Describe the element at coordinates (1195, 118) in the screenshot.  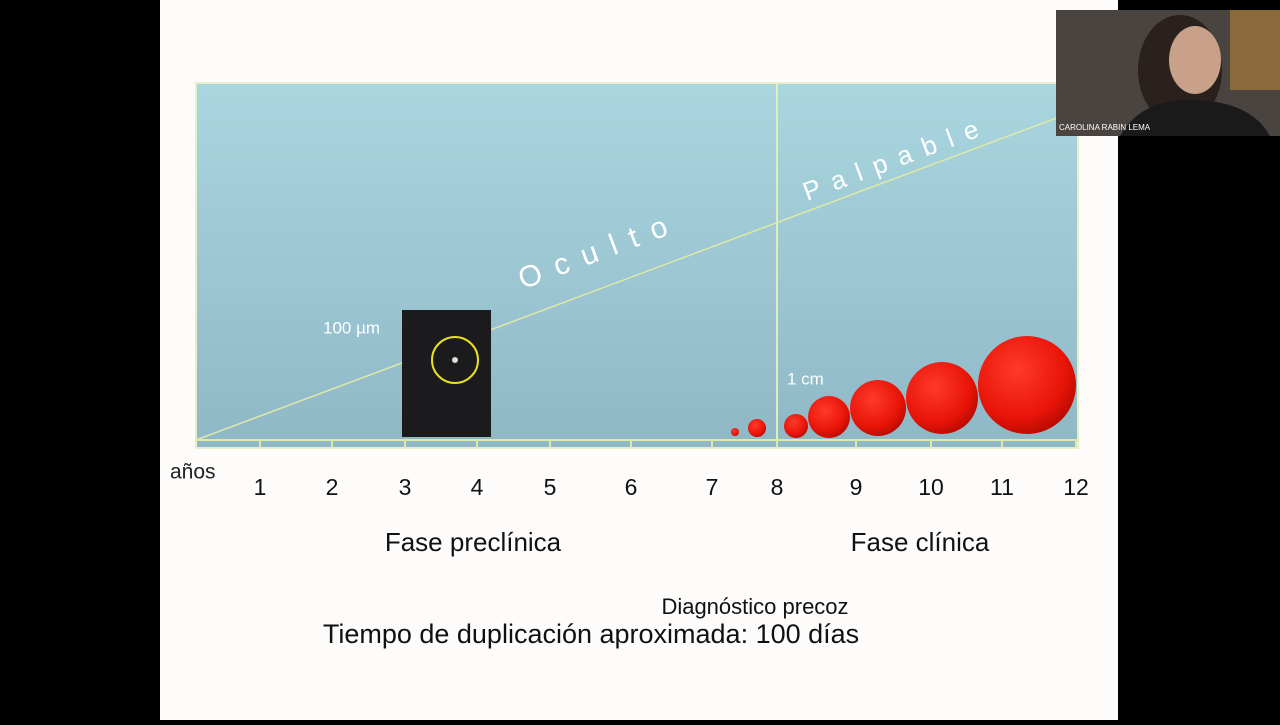
I see `shoulders` at that location.